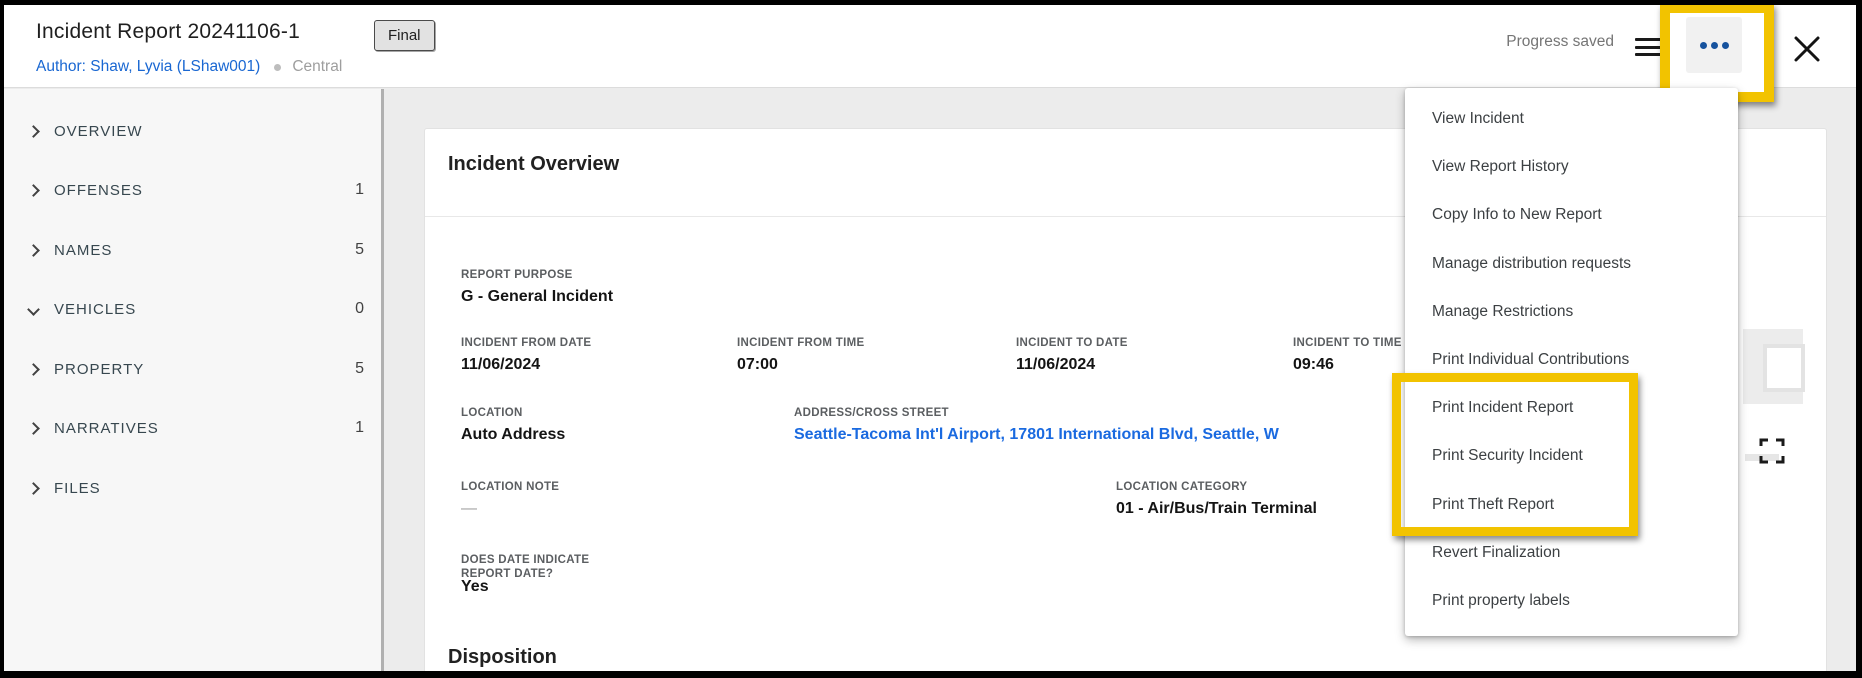 The image size is (1862, 678). Describe the element at coordinates (192, 369) in the screenshot. I see `sidebar-item-property: PROPERTY 5` at that location.